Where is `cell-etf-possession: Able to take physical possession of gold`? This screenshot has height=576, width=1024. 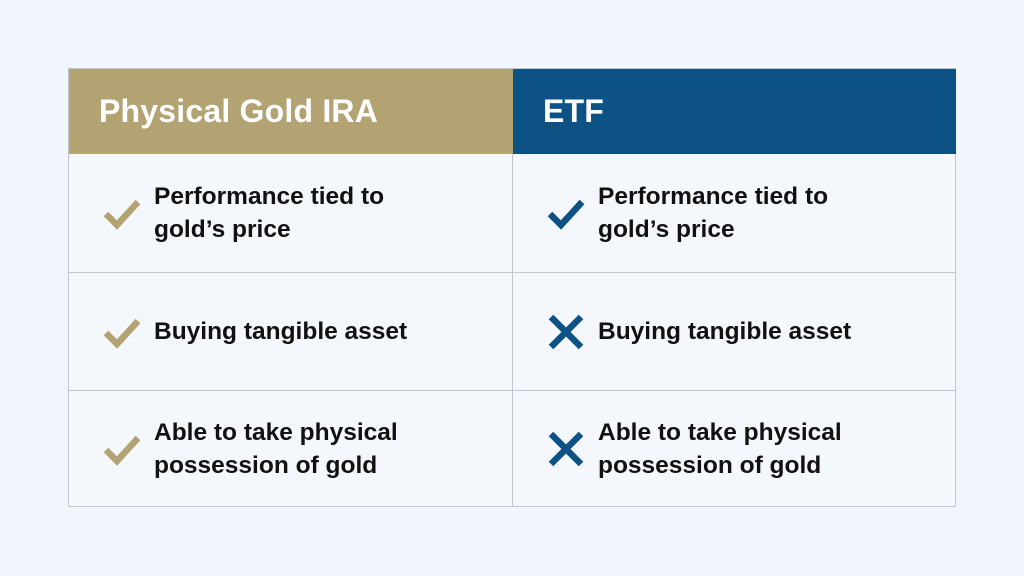
cell-etf-possession: Able to take physical possession of gold is located at coordinates (734, 448).